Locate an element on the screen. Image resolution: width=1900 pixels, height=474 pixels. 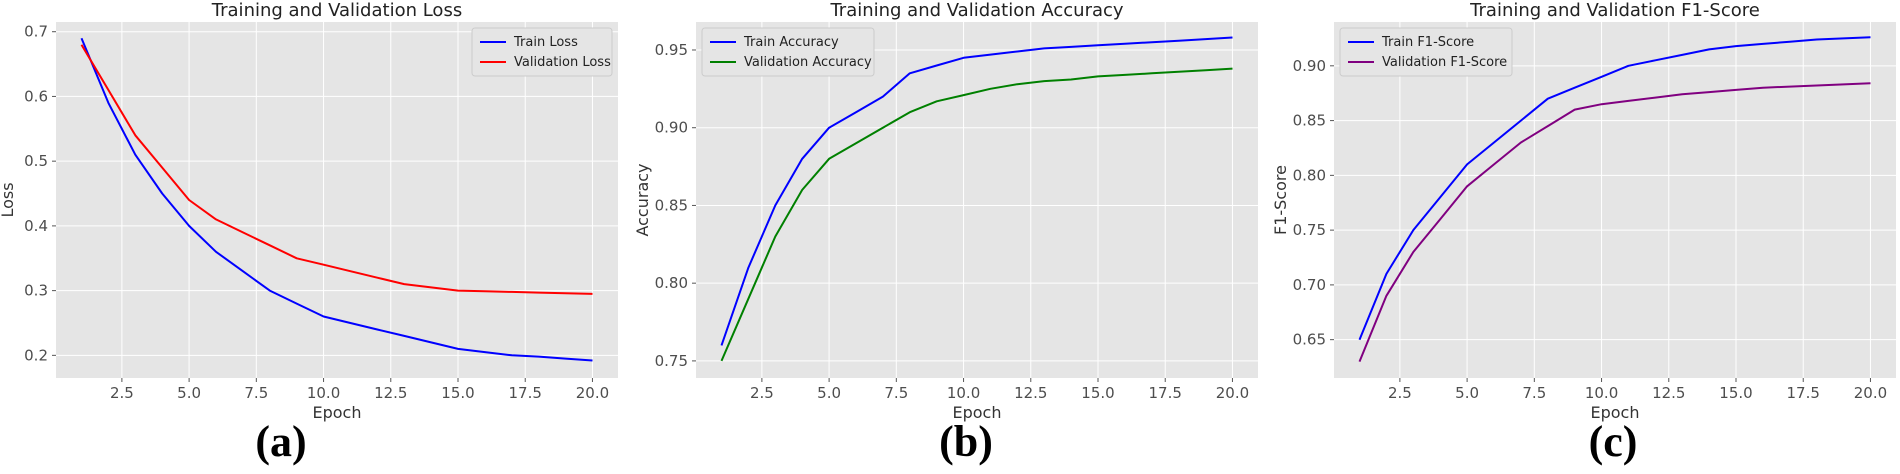
y-tick-label: 0.7 is located at coordinates (36, 32).